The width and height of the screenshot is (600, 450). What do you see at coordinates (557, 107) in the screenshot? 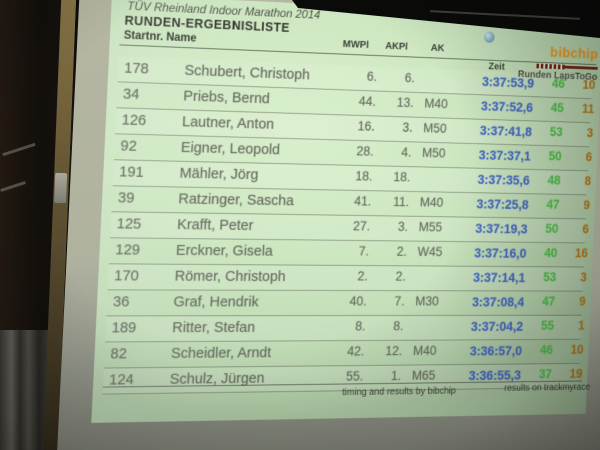
I see `cell-runden: 45` at bounding box center [557, 107].